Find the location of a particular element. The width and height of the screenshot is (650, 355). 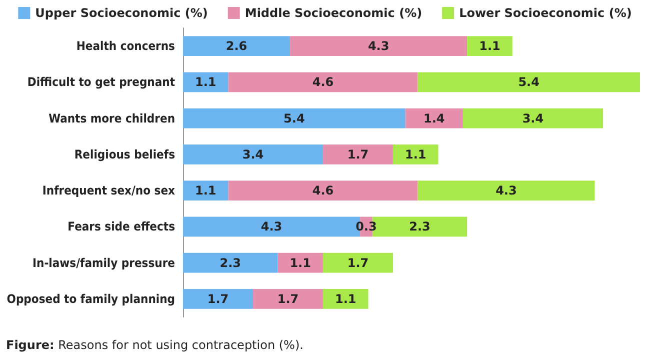

legend-label: Lower Socioeconomic (%) is located at coordinates (545, 13).